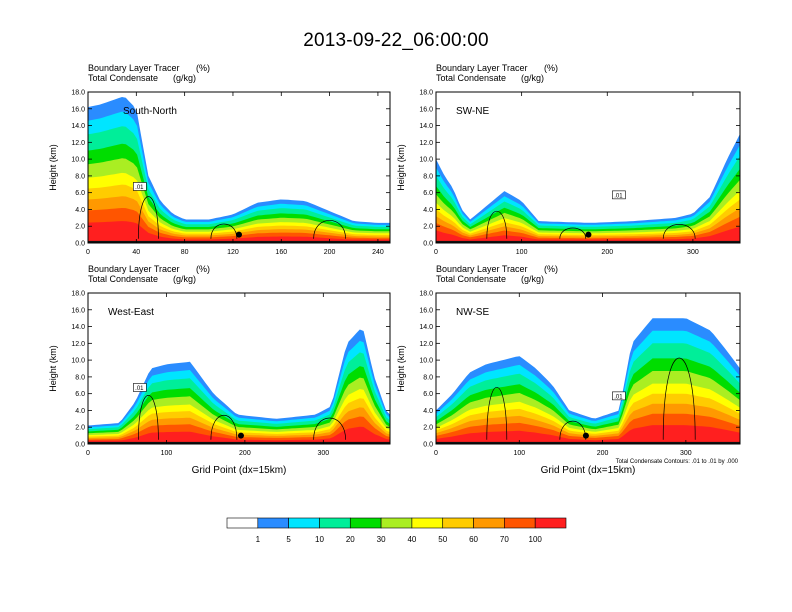 The height and width of the screenshot is (612, 792). I want to click on x-tick-label: 160, so click(281, 252).